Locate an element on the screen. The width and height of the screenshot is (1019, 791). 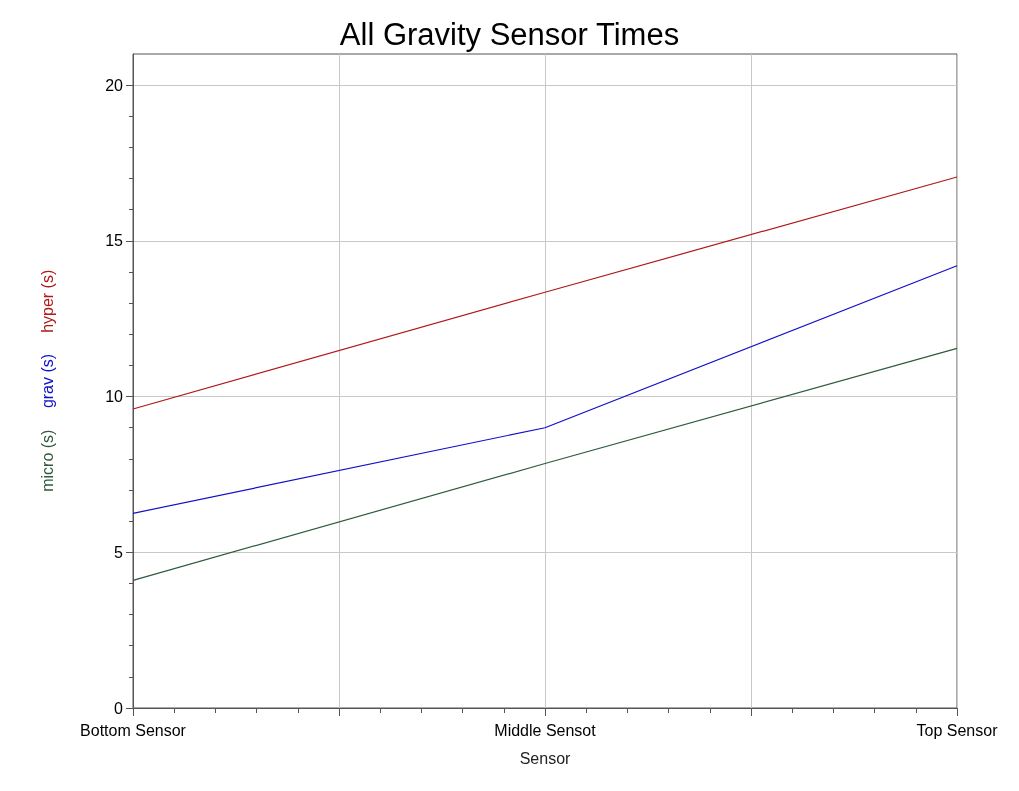
text: grav (s) is located at coordinates (47, 381).